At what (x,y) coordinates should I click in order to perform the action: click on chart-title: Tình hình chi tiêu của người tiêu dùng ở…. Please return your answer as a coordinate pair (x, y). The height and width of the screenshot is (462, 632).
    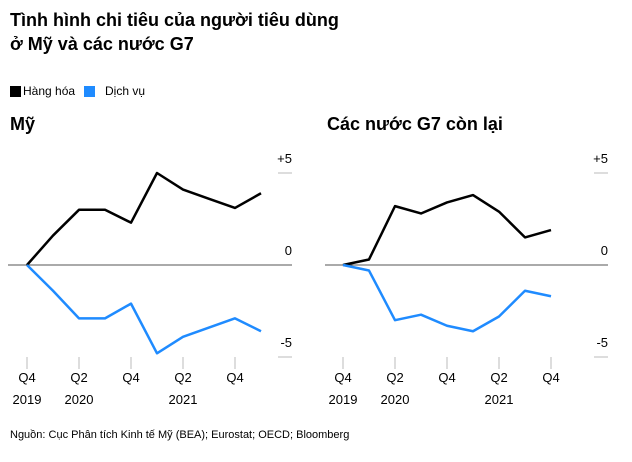
    Looking at the image, I should click on (174, 32).